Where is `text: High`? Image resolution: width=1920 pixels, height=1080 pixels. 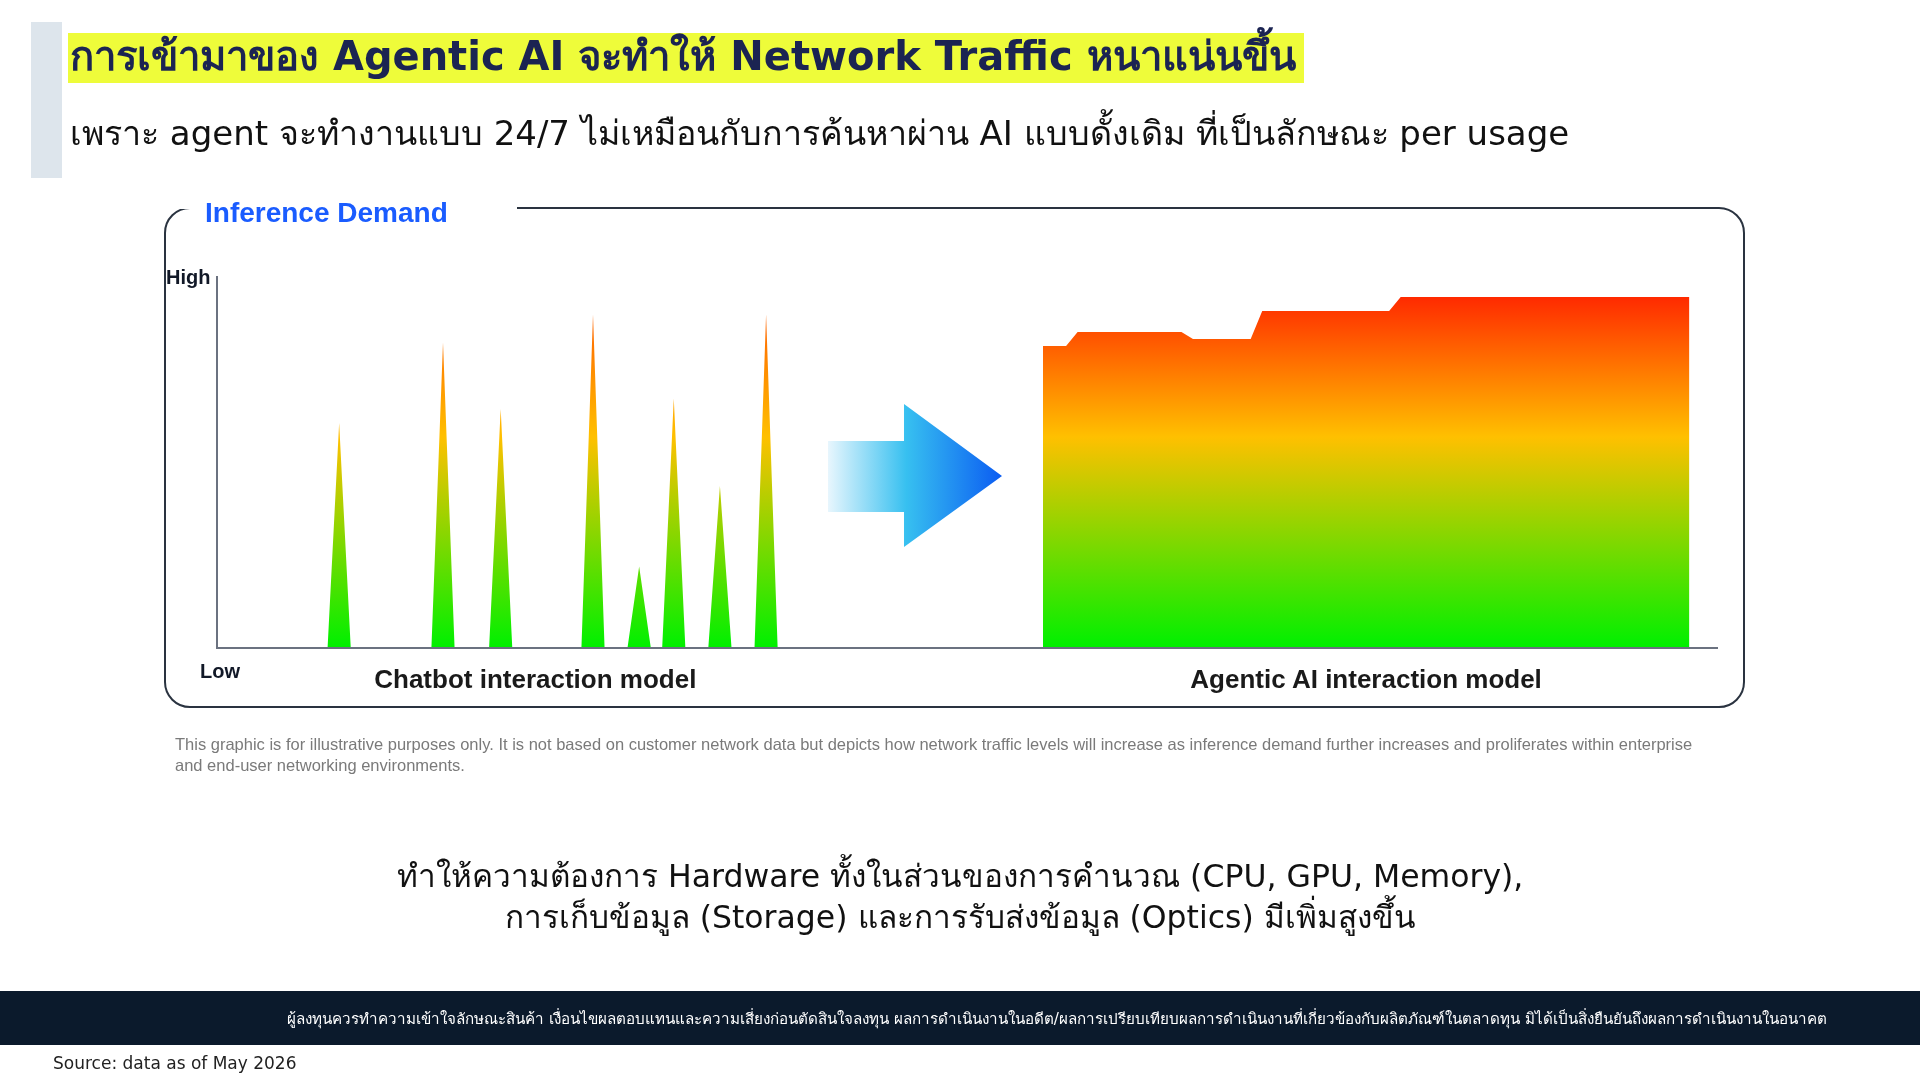
text: High is located at coordinates (188, 277).